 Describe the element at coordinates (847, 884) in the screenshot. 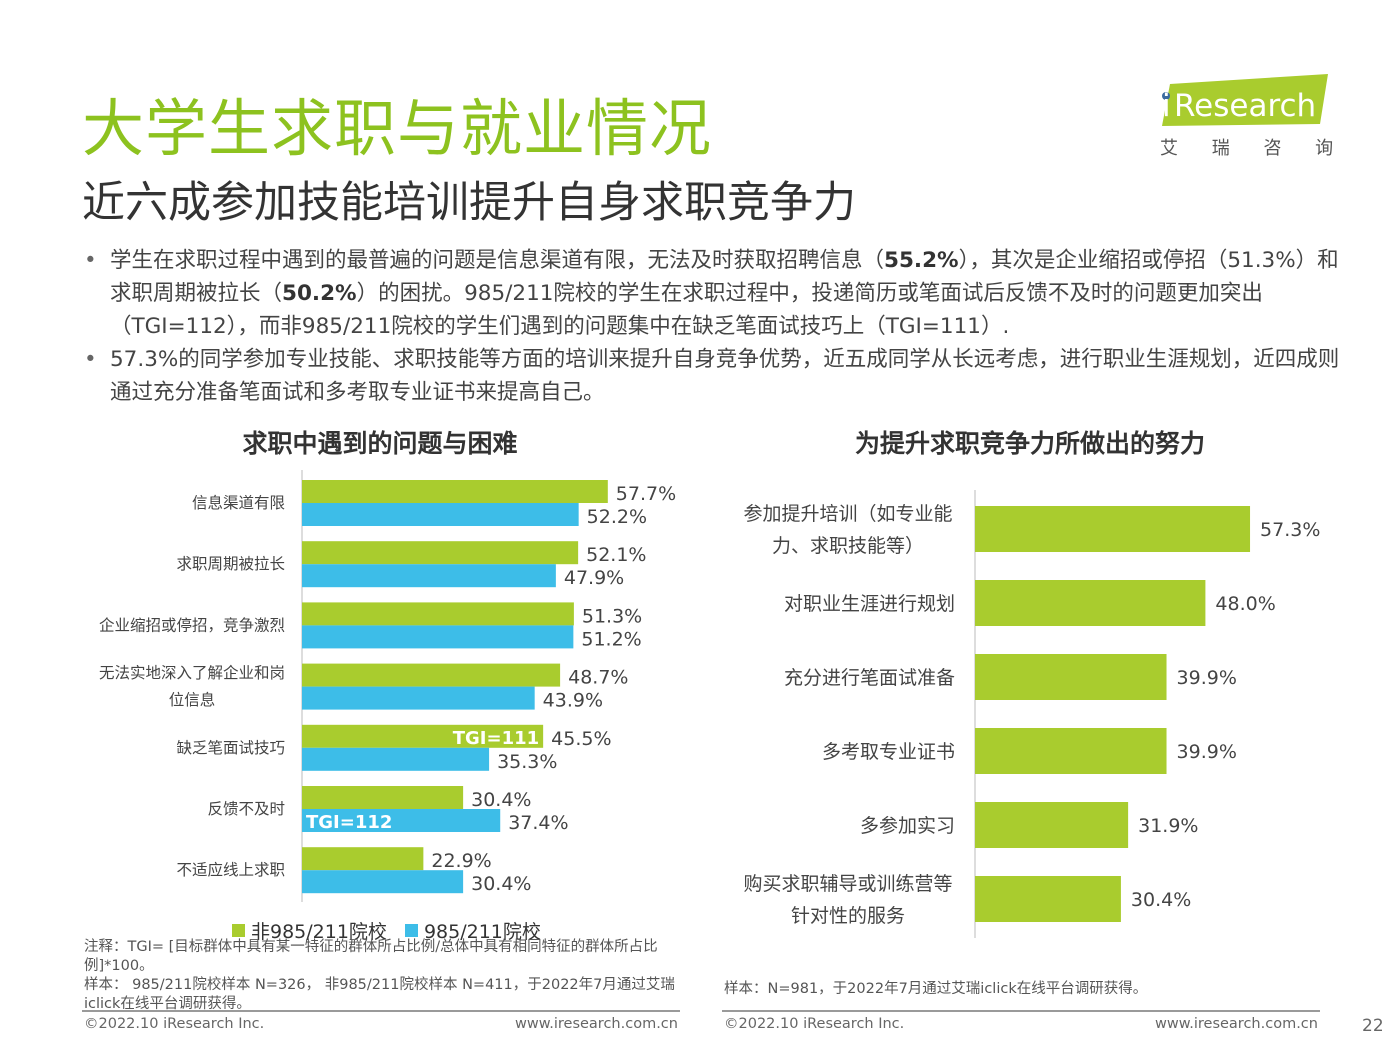

I see `chart-2-category-label: 购买求职辅导或训练营等` at that location.